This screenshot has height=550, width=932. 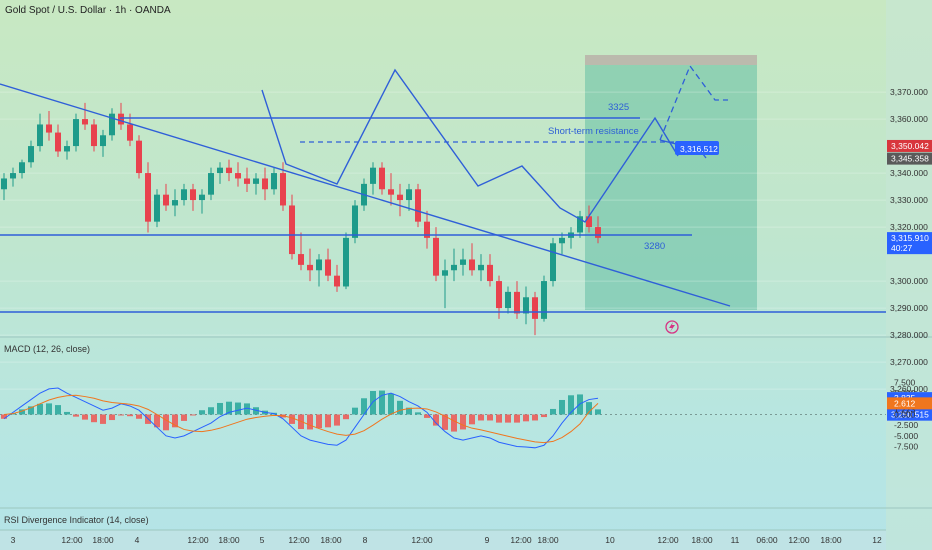 I want to click on price-tick-label: 3,330.000, so click(x=909, y=200).